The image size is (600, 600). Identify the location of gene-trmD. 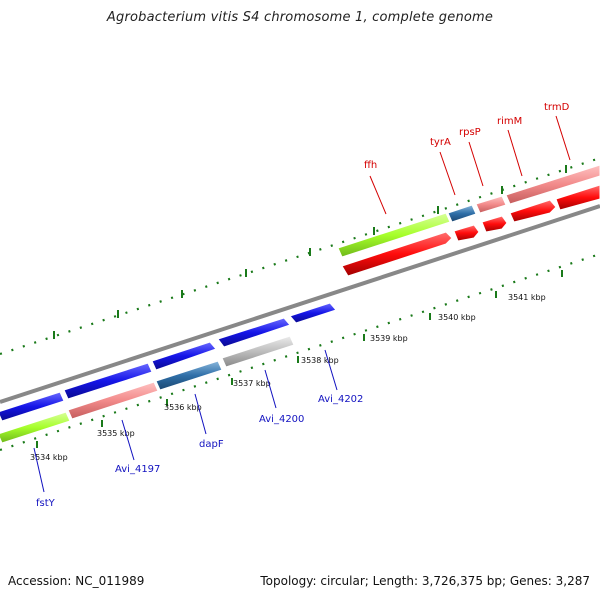
(577, 197).